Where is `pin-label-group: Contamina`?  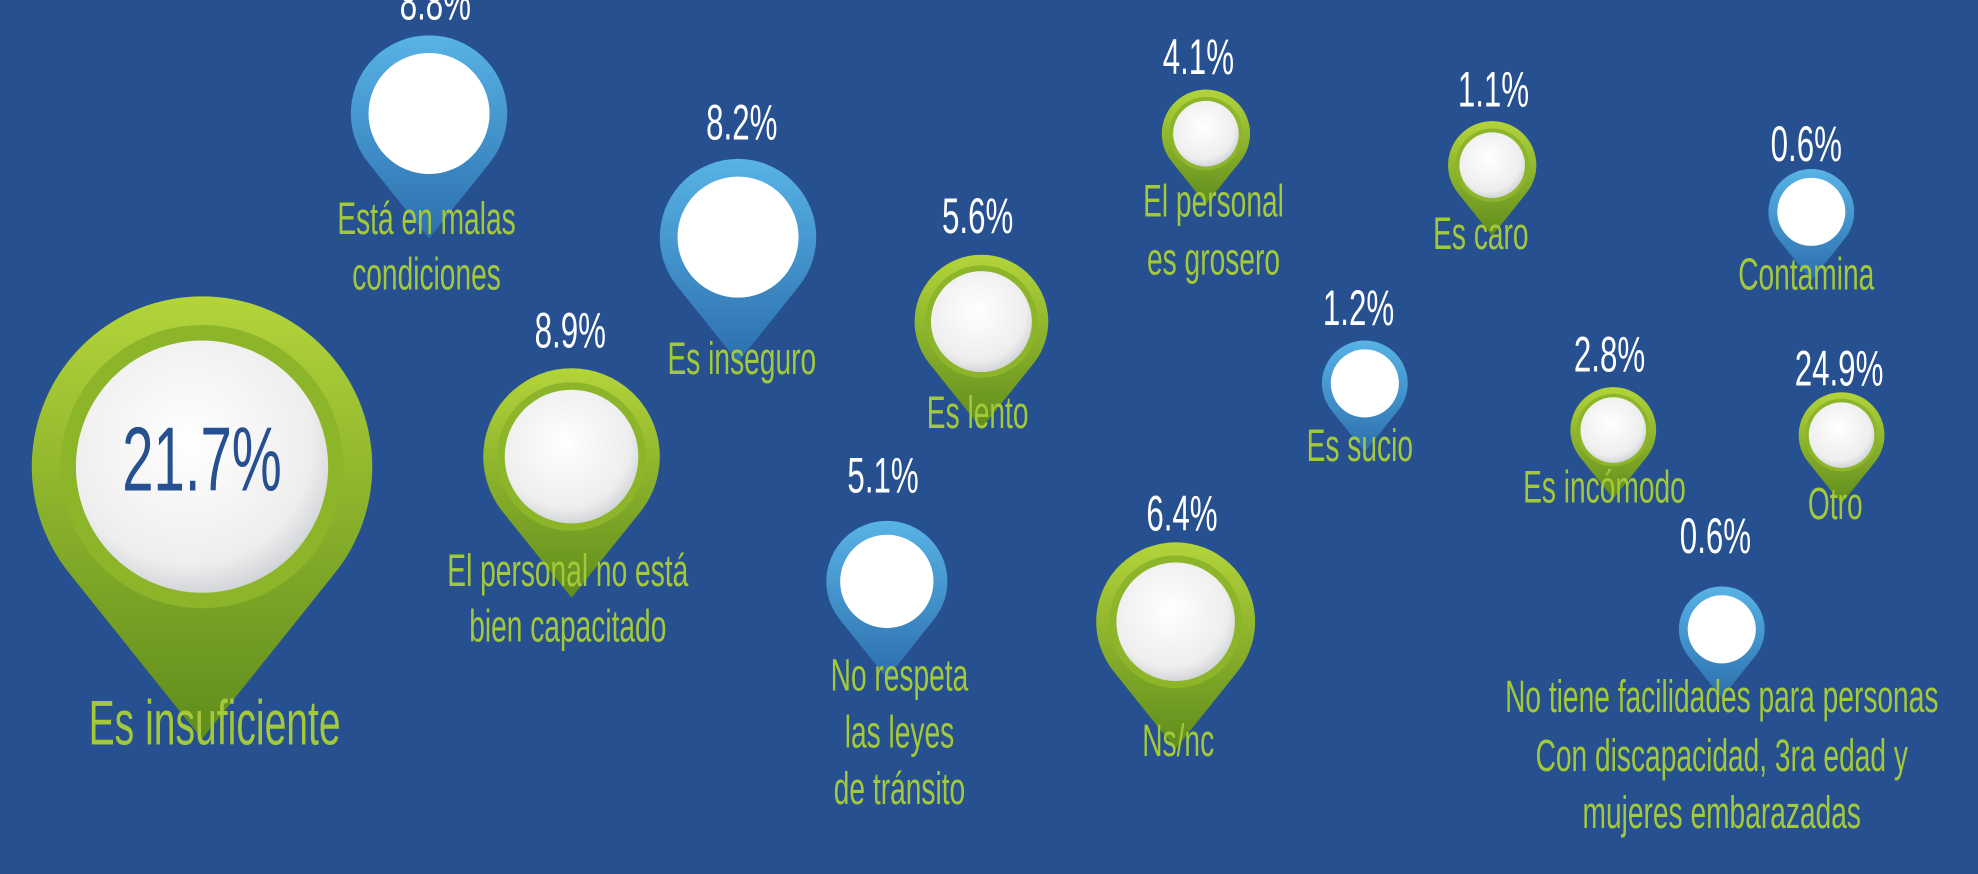
pin-label-group: Contamina is located at coordinates (1806, 275).